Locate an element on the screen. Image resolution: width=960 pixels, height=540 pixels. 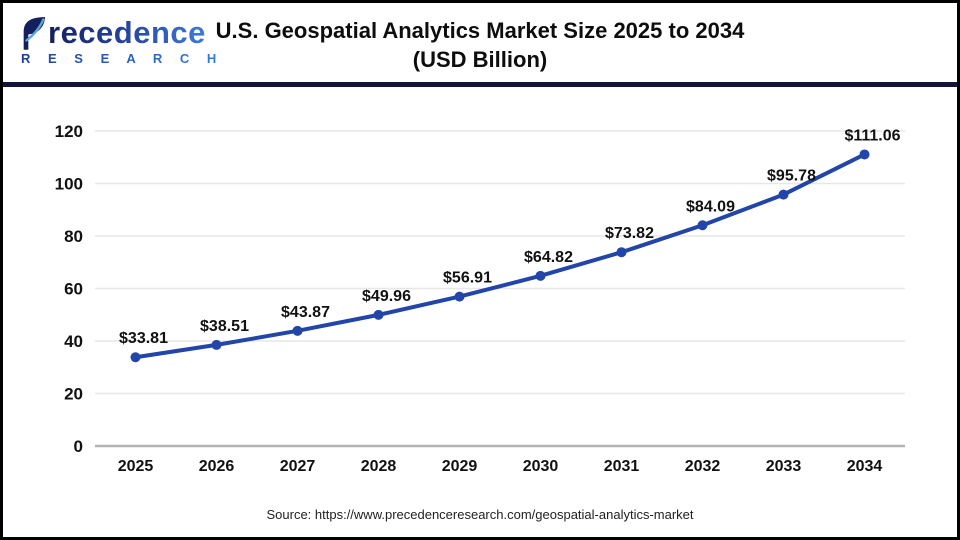
x-tick-label: 2026 is located at coordinates (217, 466).